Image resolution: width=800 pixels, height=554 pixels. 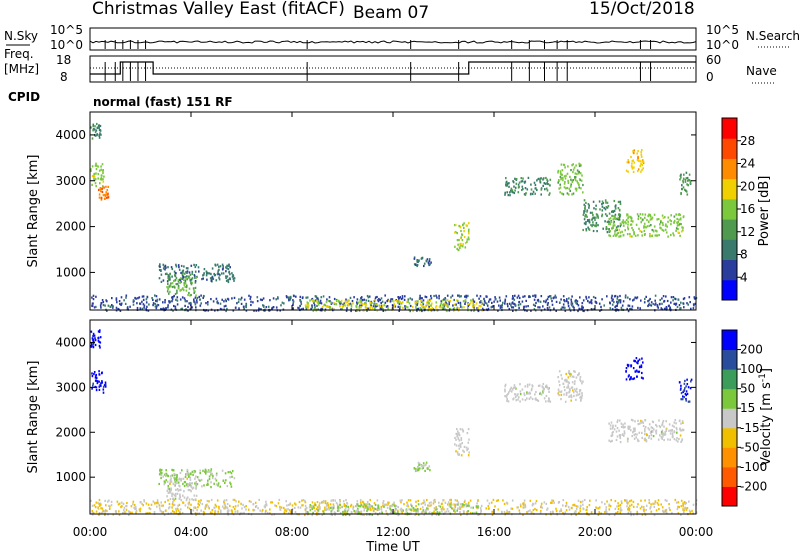 I want to click on colorbar-frame, so click(x=729, y=418).